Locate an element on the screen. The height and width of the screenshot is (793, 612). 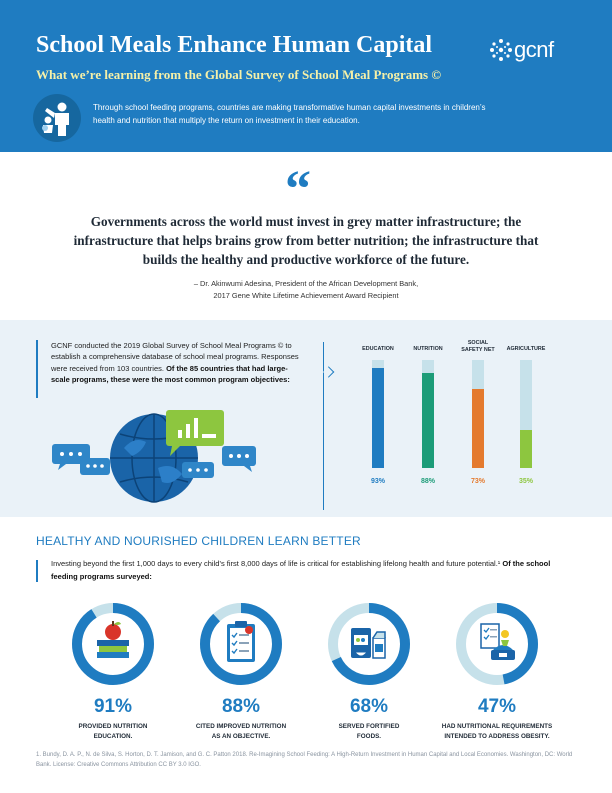
logo-text: gcnf is located at coordinates (534, 49).